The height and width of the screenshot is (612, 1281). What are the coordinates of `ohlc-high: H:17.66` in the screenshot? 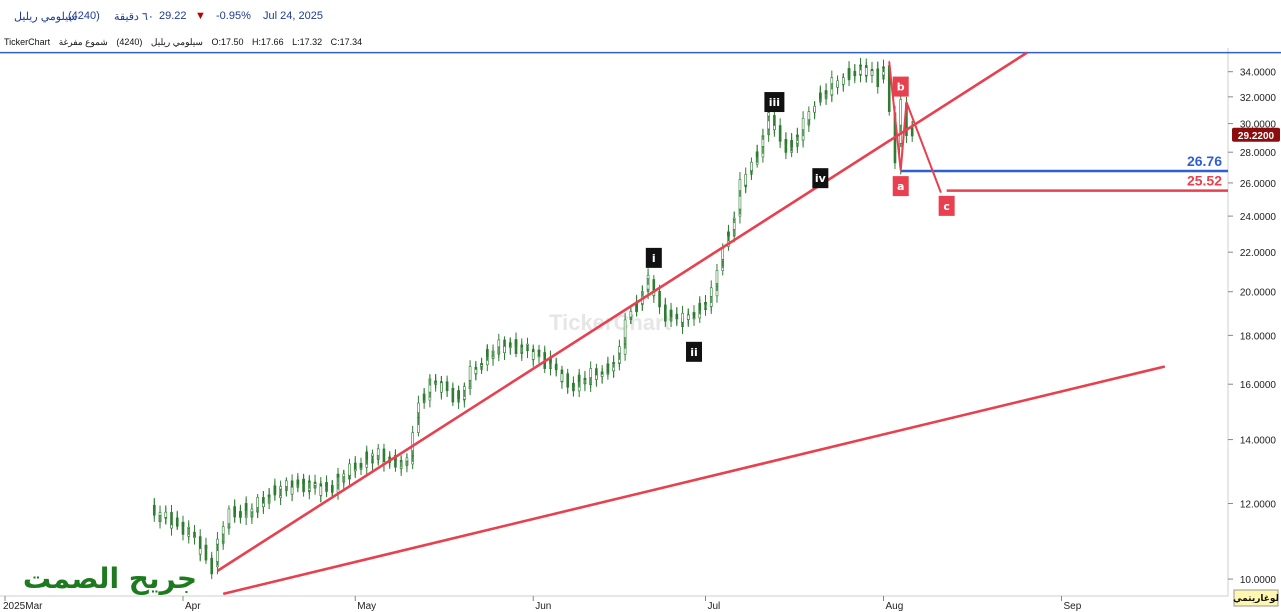 It's located at (268, 42).